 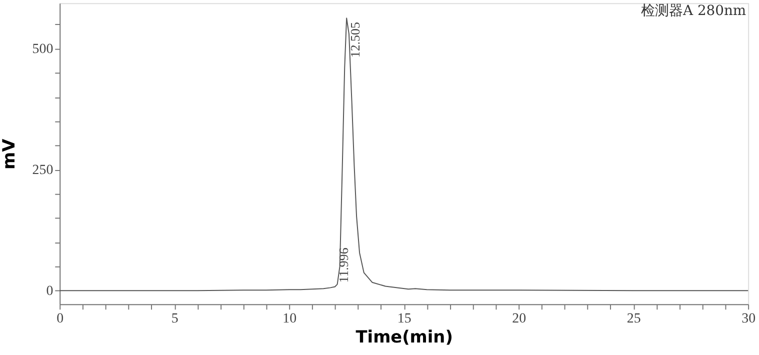 I want to click on x-tick-label: 10, so click(x=289, y=319).